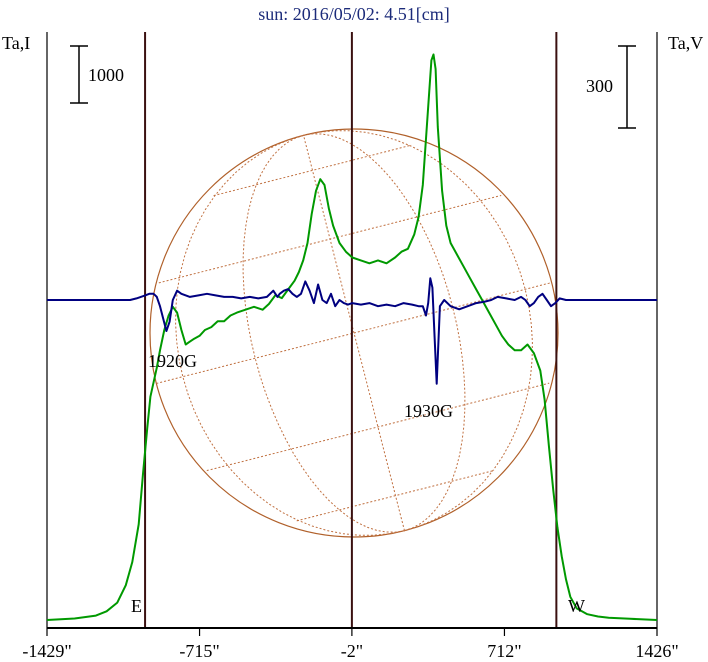  What do you see at coordinates (685, 43) in the screenshot?
I see `y-axis-label-right: Ta,V` at bounding box center [685, 43].